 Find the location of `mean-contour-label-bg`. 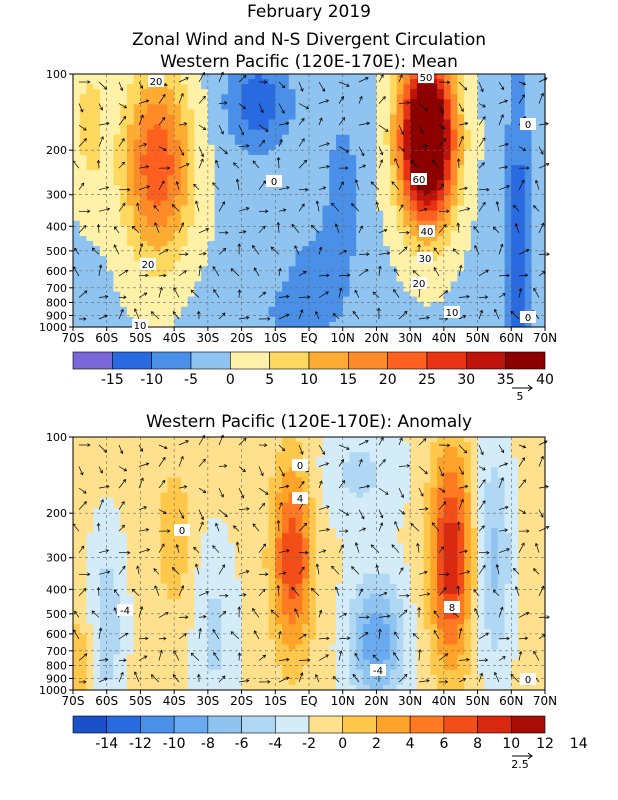

mean-contour-label-bg is located at coordinates (528, 317).